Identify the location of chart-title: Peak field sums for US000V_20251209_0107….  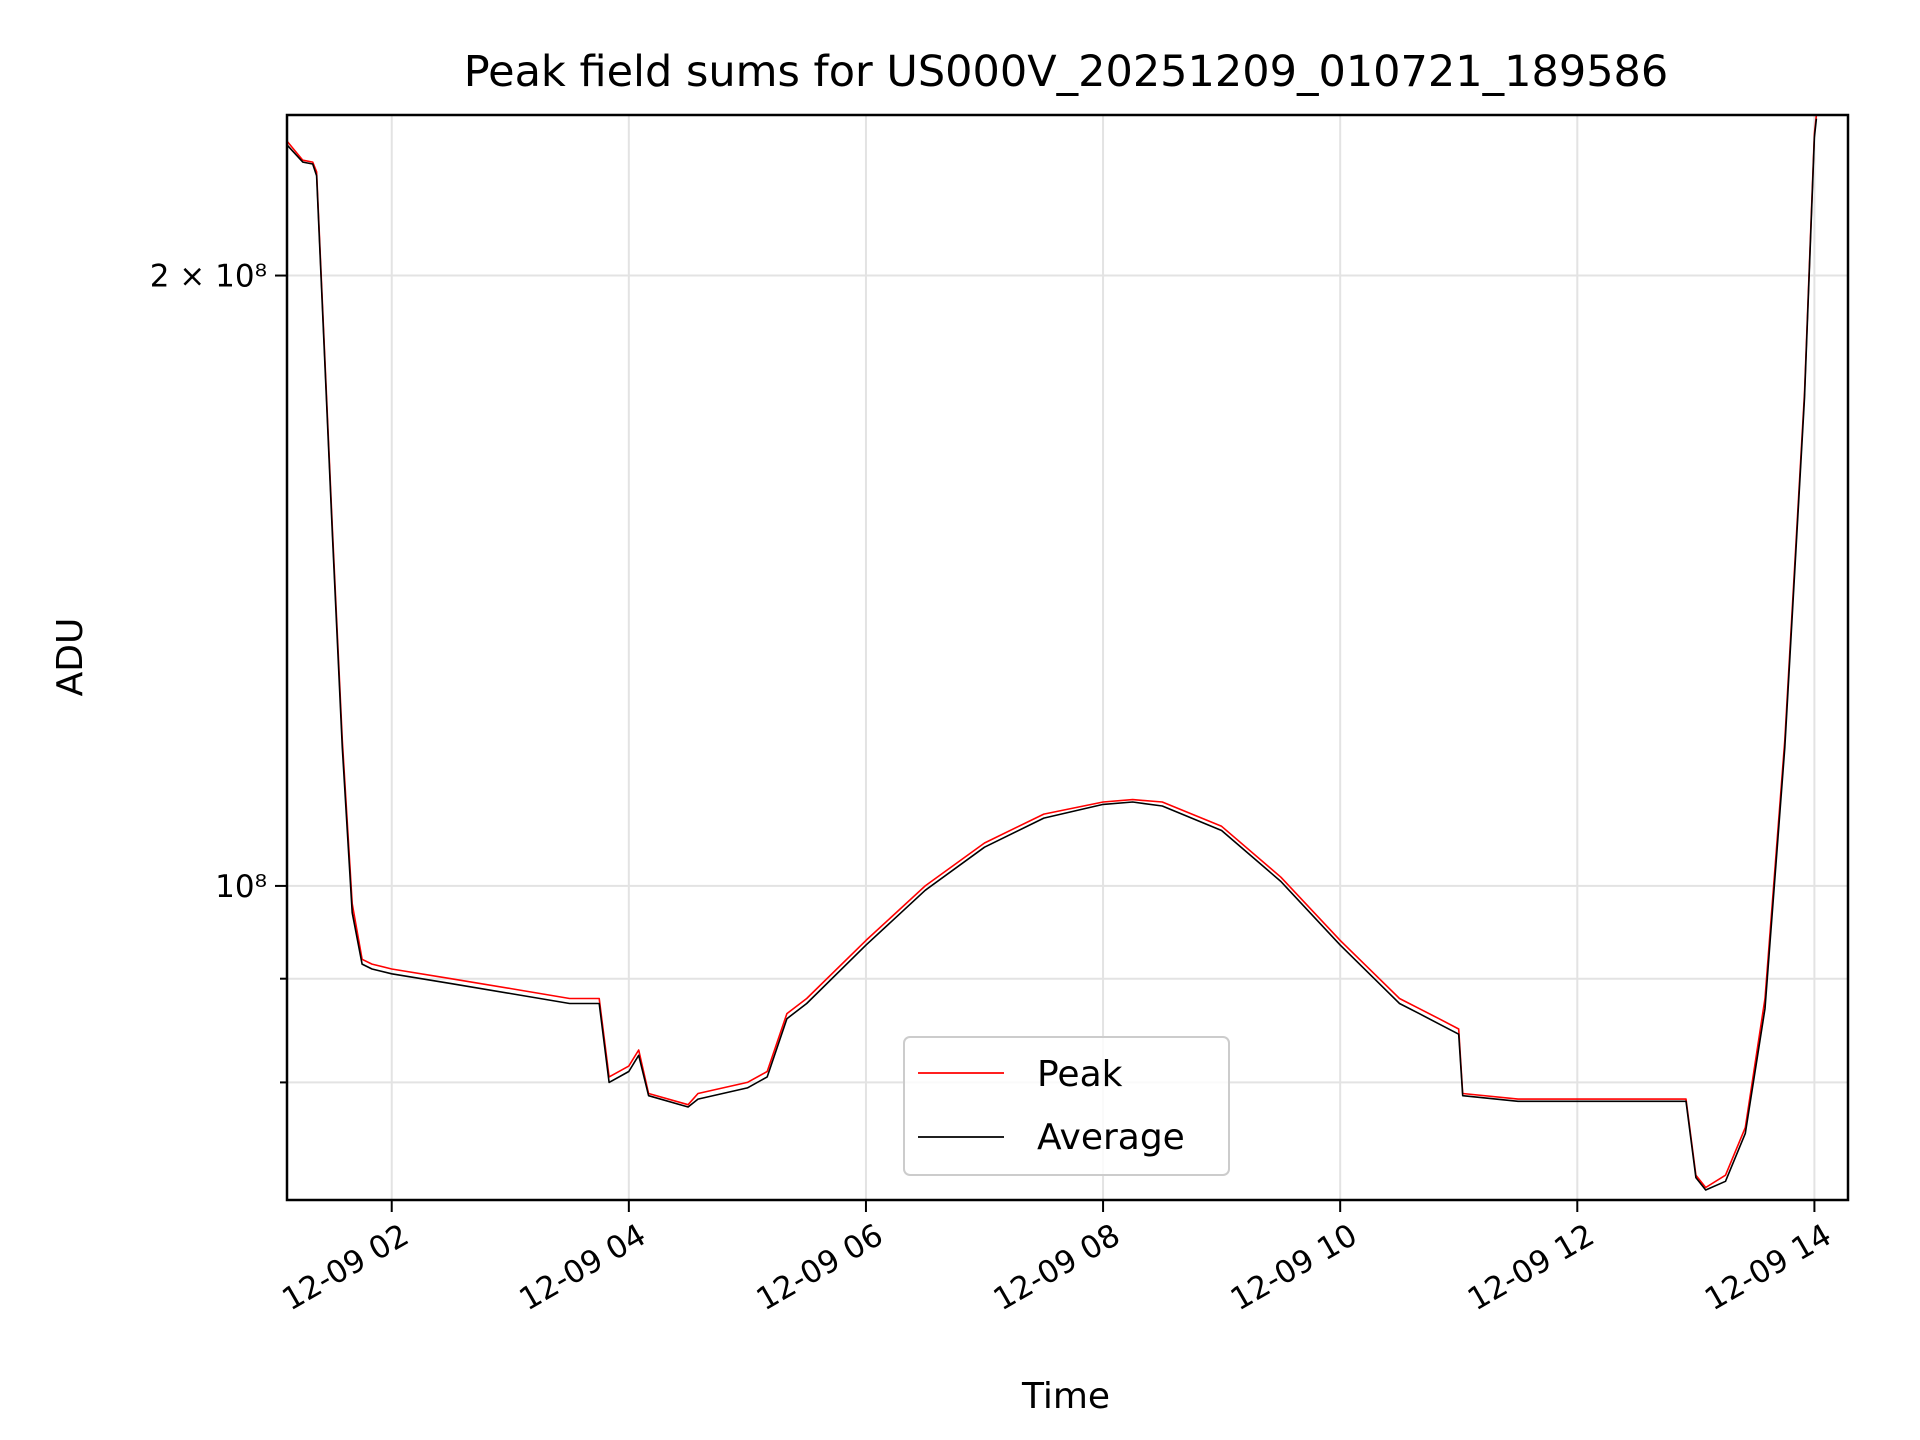
(1066, 72).